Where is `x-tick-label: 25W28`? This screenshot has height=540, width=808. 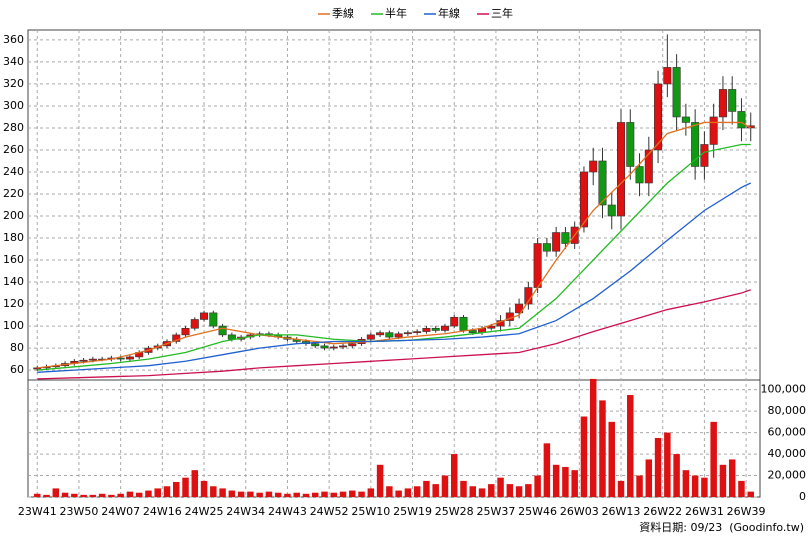
x-tick-label: 25W28 is located at coordinates (454, 511).